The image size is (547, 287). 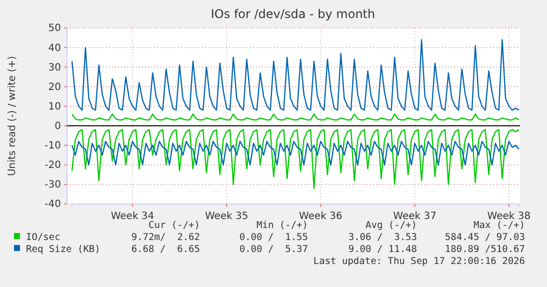 I want to click on y-tick-label: -30, so click(x=52, y=185).